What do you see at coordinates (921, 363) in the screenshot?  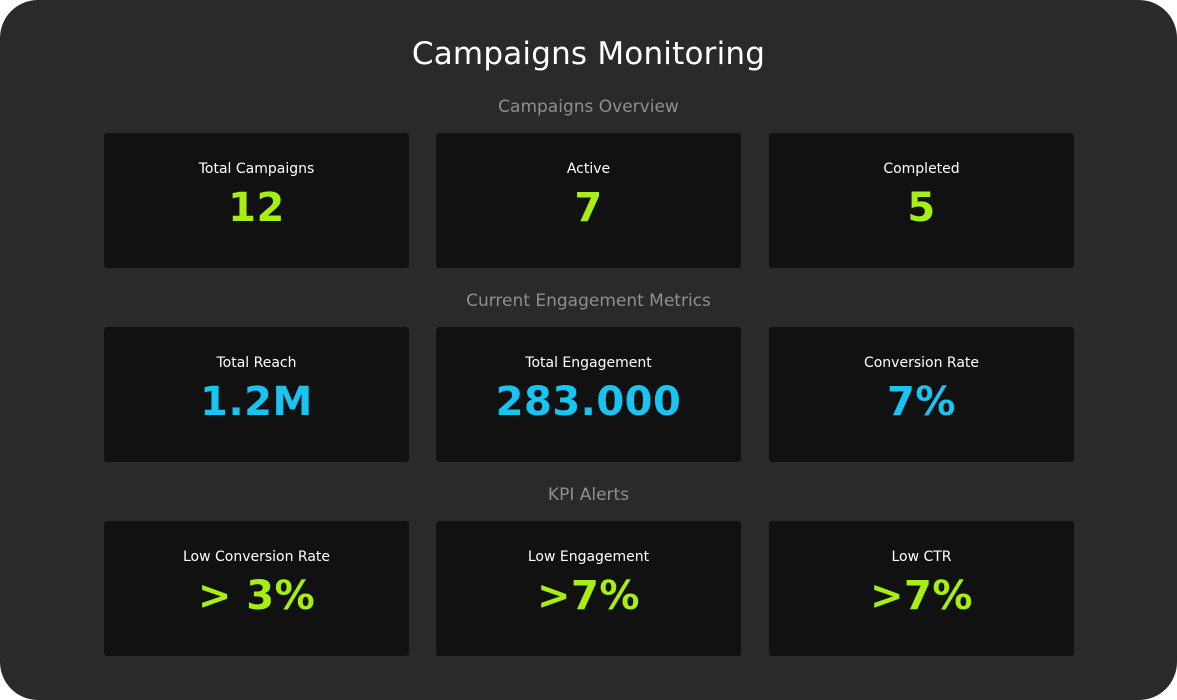 I see `card-label: Conversion Rate` at bounding box center [921, 363].